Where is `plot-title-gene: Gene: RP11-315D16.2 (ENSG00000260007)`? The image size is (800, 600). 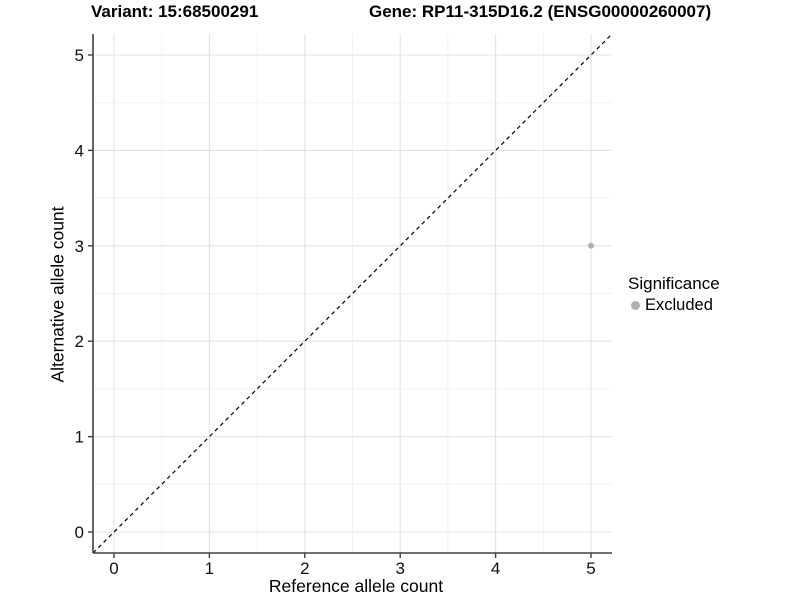 plot-title-gene: Gene: RP11-315D16.2 (ENSG00000260007) is located at coordinates (540, 11).